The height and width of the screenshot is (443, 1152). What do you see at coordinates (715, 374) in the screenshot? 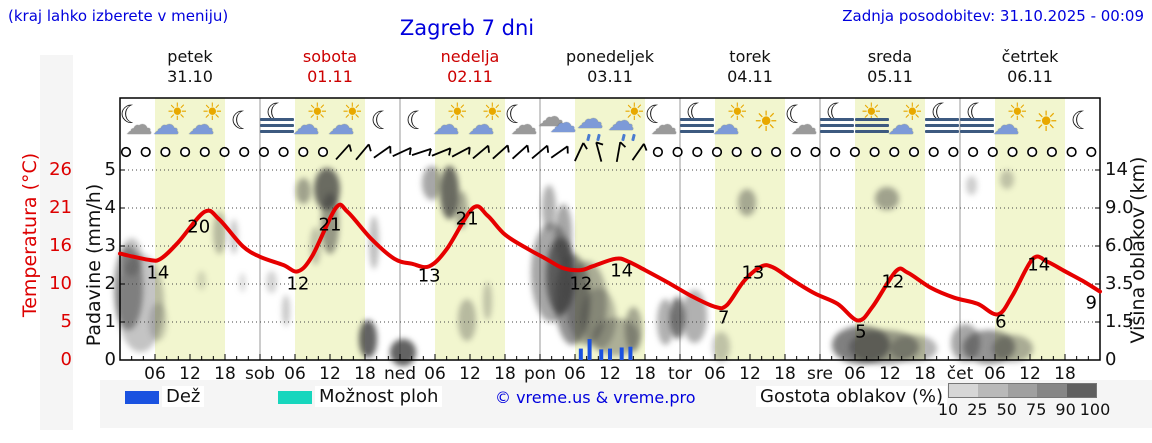
I see `x-hour-label: 06` at bounding box center [715, 374].